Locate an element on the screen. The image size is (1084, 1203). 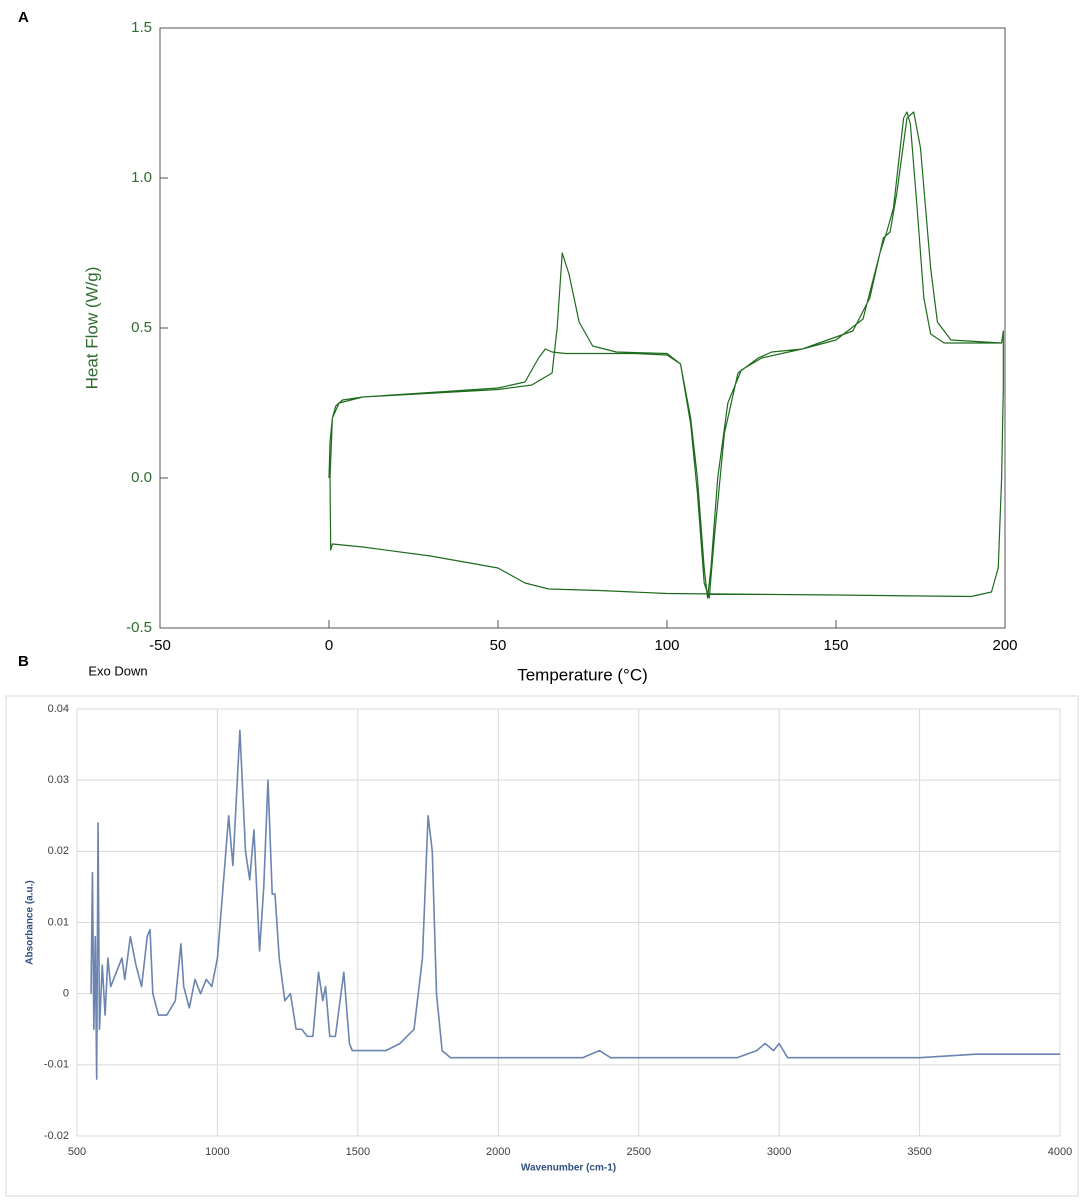
x-tick-label: 2000 is located at coordinates (498, 1152).